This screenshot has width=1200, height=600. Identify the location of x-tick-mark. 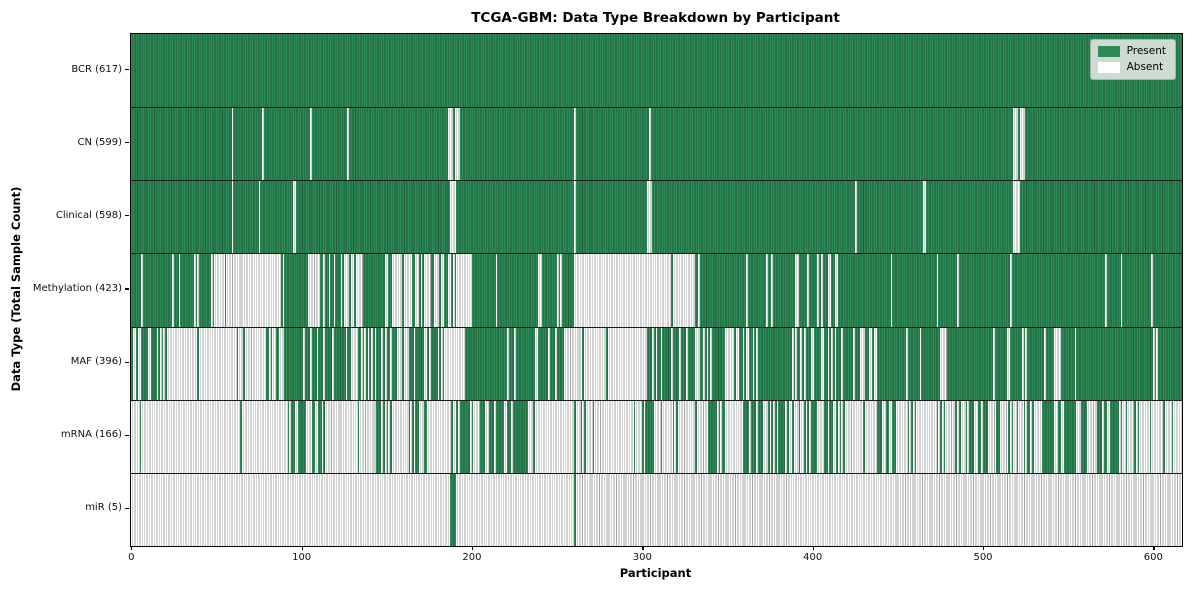
(302, 548).